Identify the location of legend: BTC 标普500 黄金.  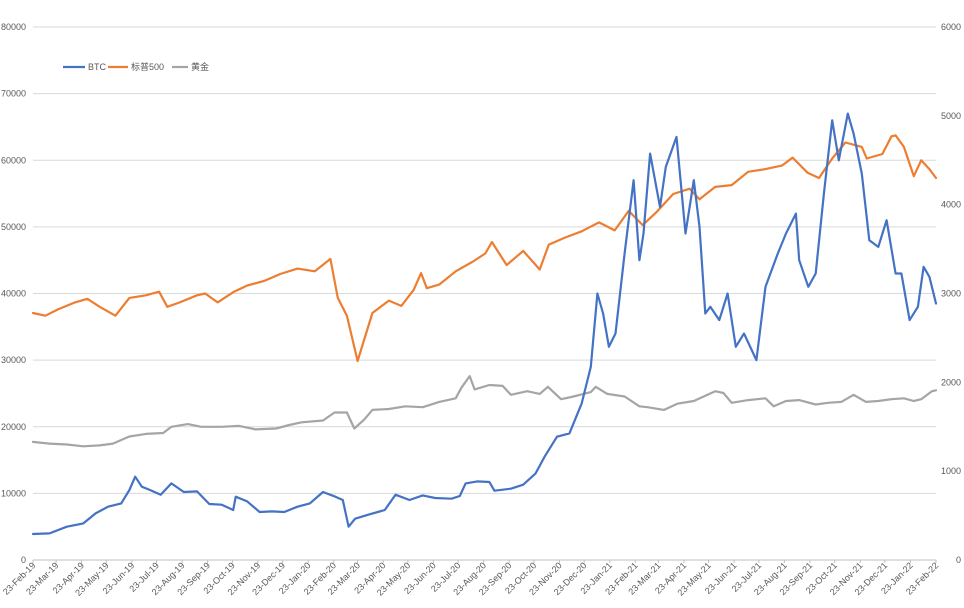
(136, 66).